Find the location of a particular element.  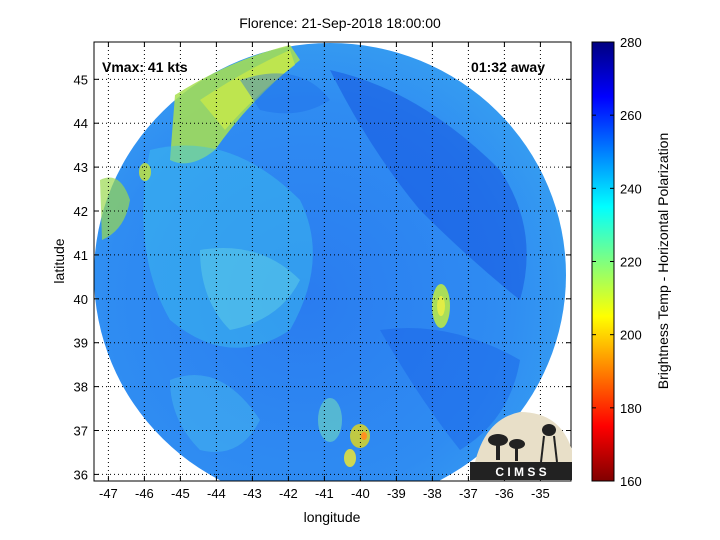

y-tick-label: 42 is located at coordinates (81, 211).